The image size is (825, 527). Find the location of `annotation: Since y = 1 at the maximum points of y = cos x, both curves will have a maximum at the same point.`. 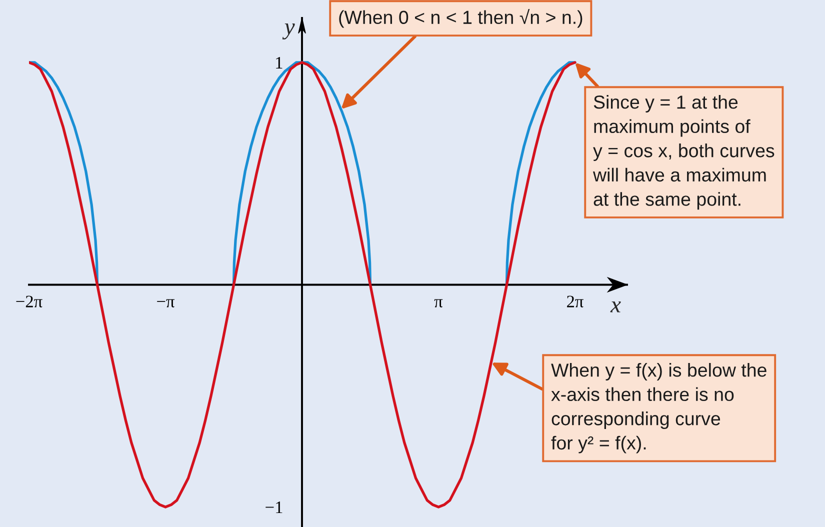

annotation: Since y = 1 at the maximum points of y = cos x, both curves will have a maximum at the same point. is located at coordinates (683, 152).